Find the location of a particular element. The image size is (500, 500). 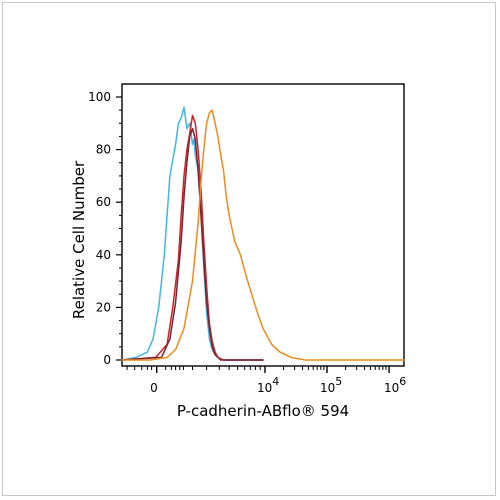

y-tick-label-80: 80 is located at coordinates (103, 150).